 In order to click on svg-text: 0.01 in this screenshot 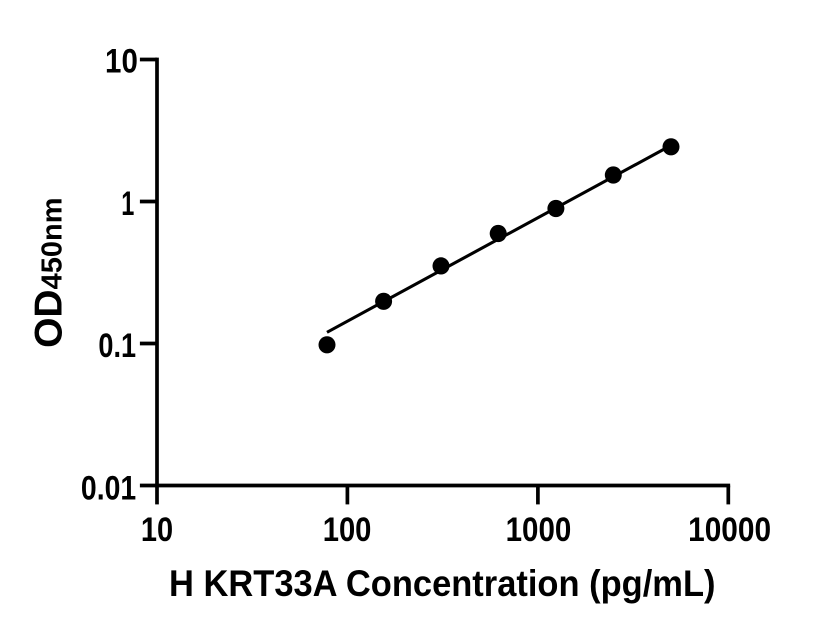, I will do `click(108, 487)`.